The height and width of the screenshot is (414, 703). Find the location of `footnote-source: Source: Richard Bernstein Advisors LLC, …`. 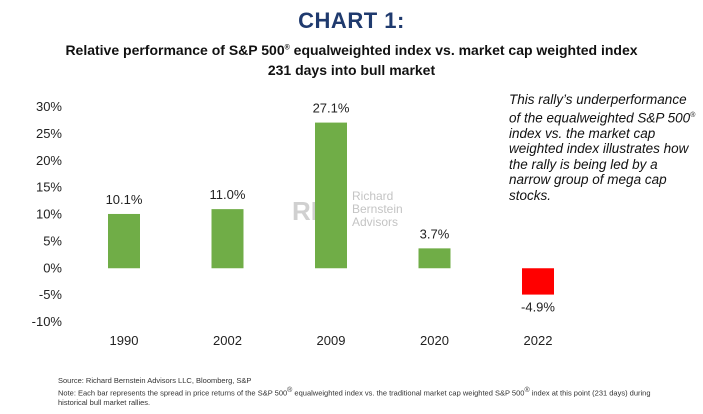

footnote-source: Source: Richard Bernstein Advisors LLC, … is located at coordinates (155, 380).